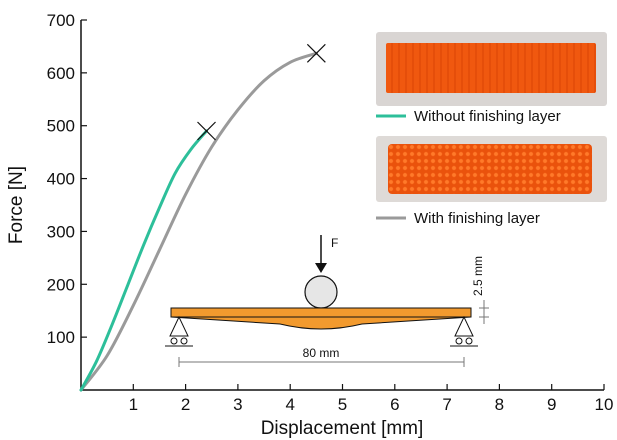  I want to click on specimen-without-finishing-image, so click(491, 68).